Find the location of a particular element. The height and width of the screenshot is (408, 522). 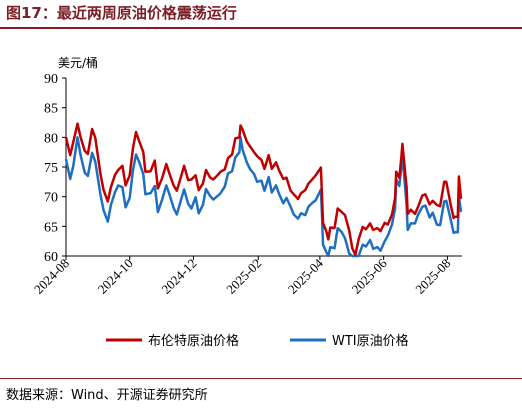

y-tick-label: 80 is located at coordinates (51, 138).